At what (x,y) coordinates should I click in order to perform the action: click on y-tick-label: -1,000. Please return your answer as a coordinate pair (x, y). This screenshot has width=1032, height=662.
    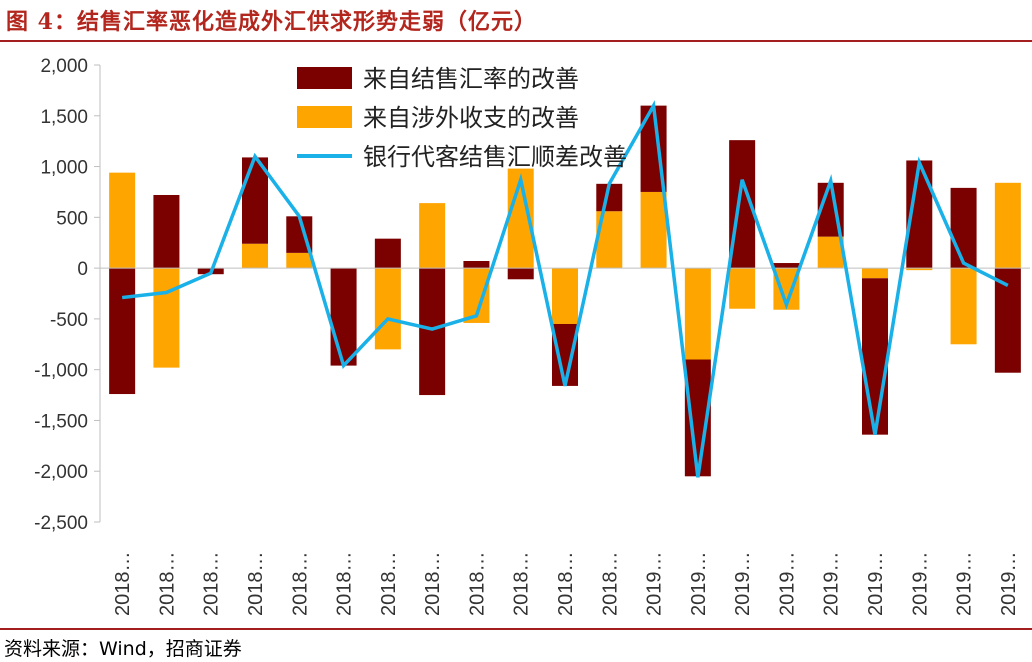
    Looking at the image, I should click on (61, 371).